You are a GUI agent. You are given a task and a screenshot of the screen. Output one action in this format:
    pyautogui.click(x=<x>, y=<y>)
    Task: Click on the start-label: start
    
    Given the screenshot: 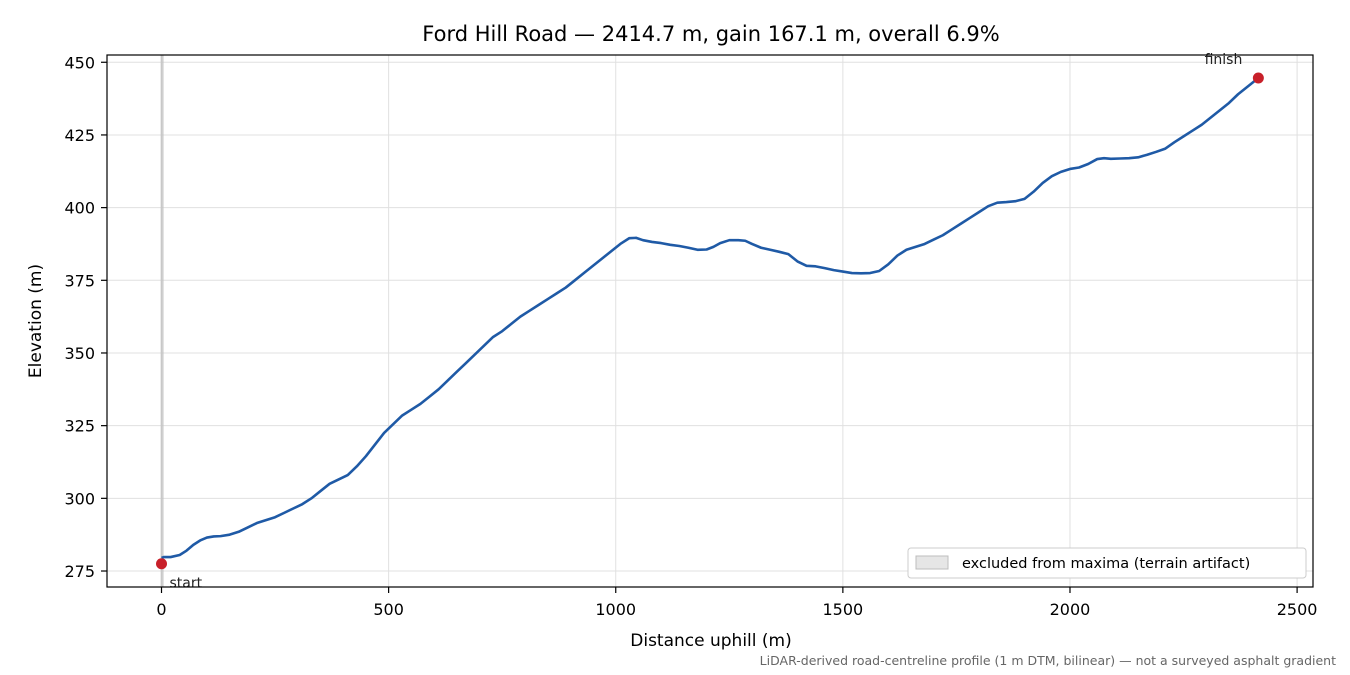 What is the action you would take?
    pyautogui.click(x=186, y=584)
    